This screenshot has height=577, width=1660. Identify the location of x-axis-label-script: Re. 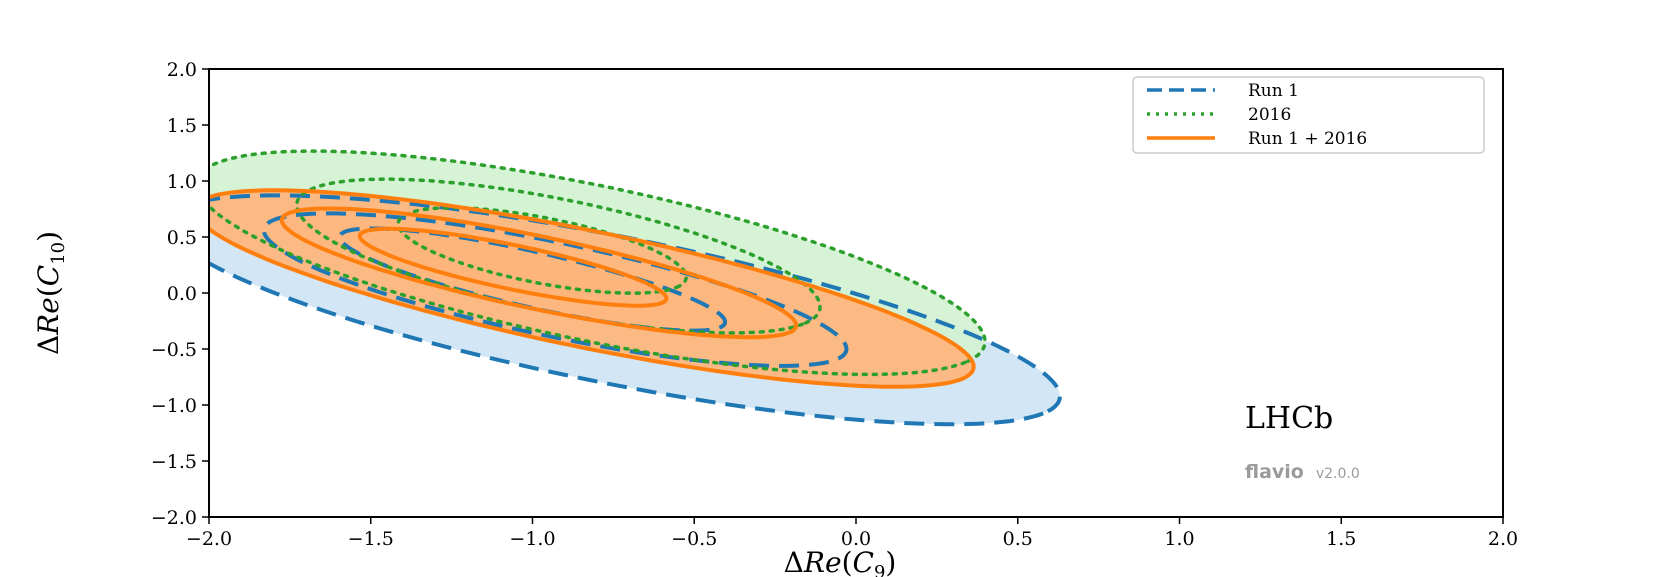
(822, 561).